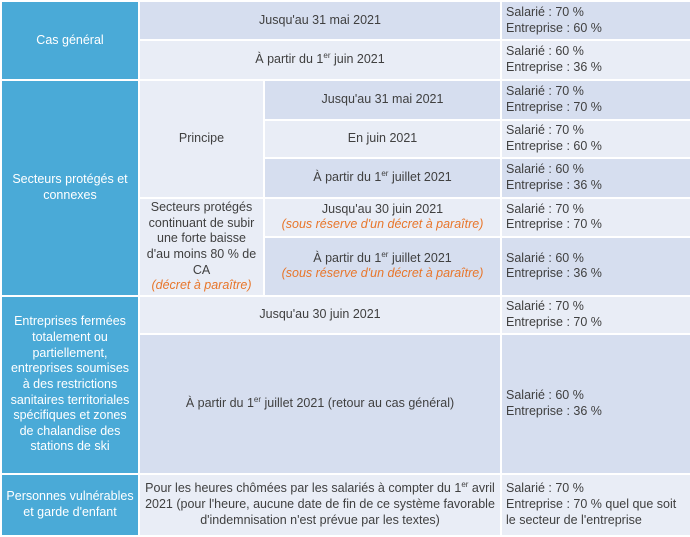 This screenshot has height=537, width=690. What do you see at coordinates (320, 314) in the screenshot?
I see `period-cell: Jusqu'au 30 juin 2021` at bounding box center [320, 314].